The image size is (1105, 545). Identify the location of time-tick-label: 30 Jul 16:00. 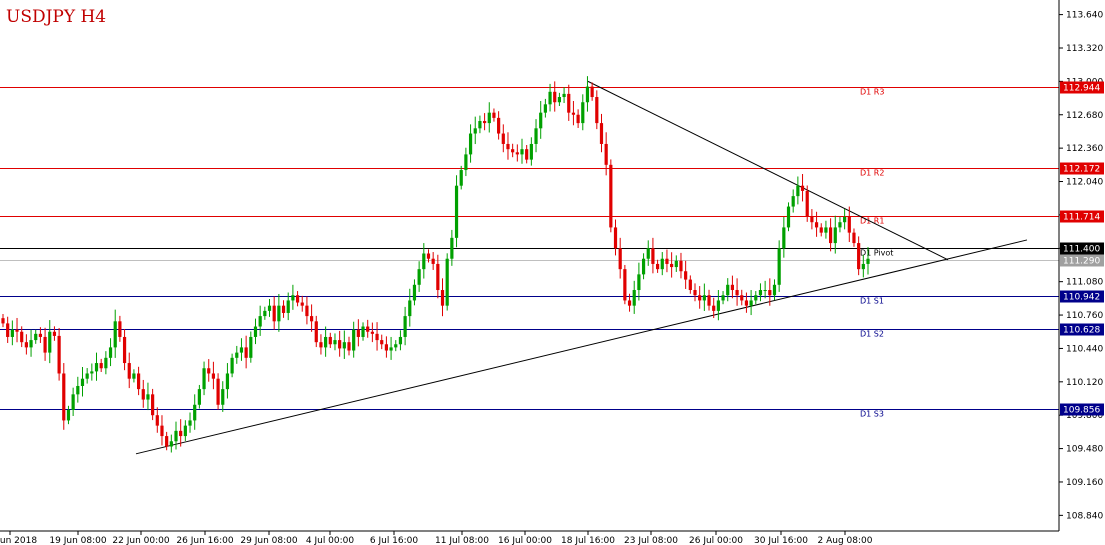
(781, 540).